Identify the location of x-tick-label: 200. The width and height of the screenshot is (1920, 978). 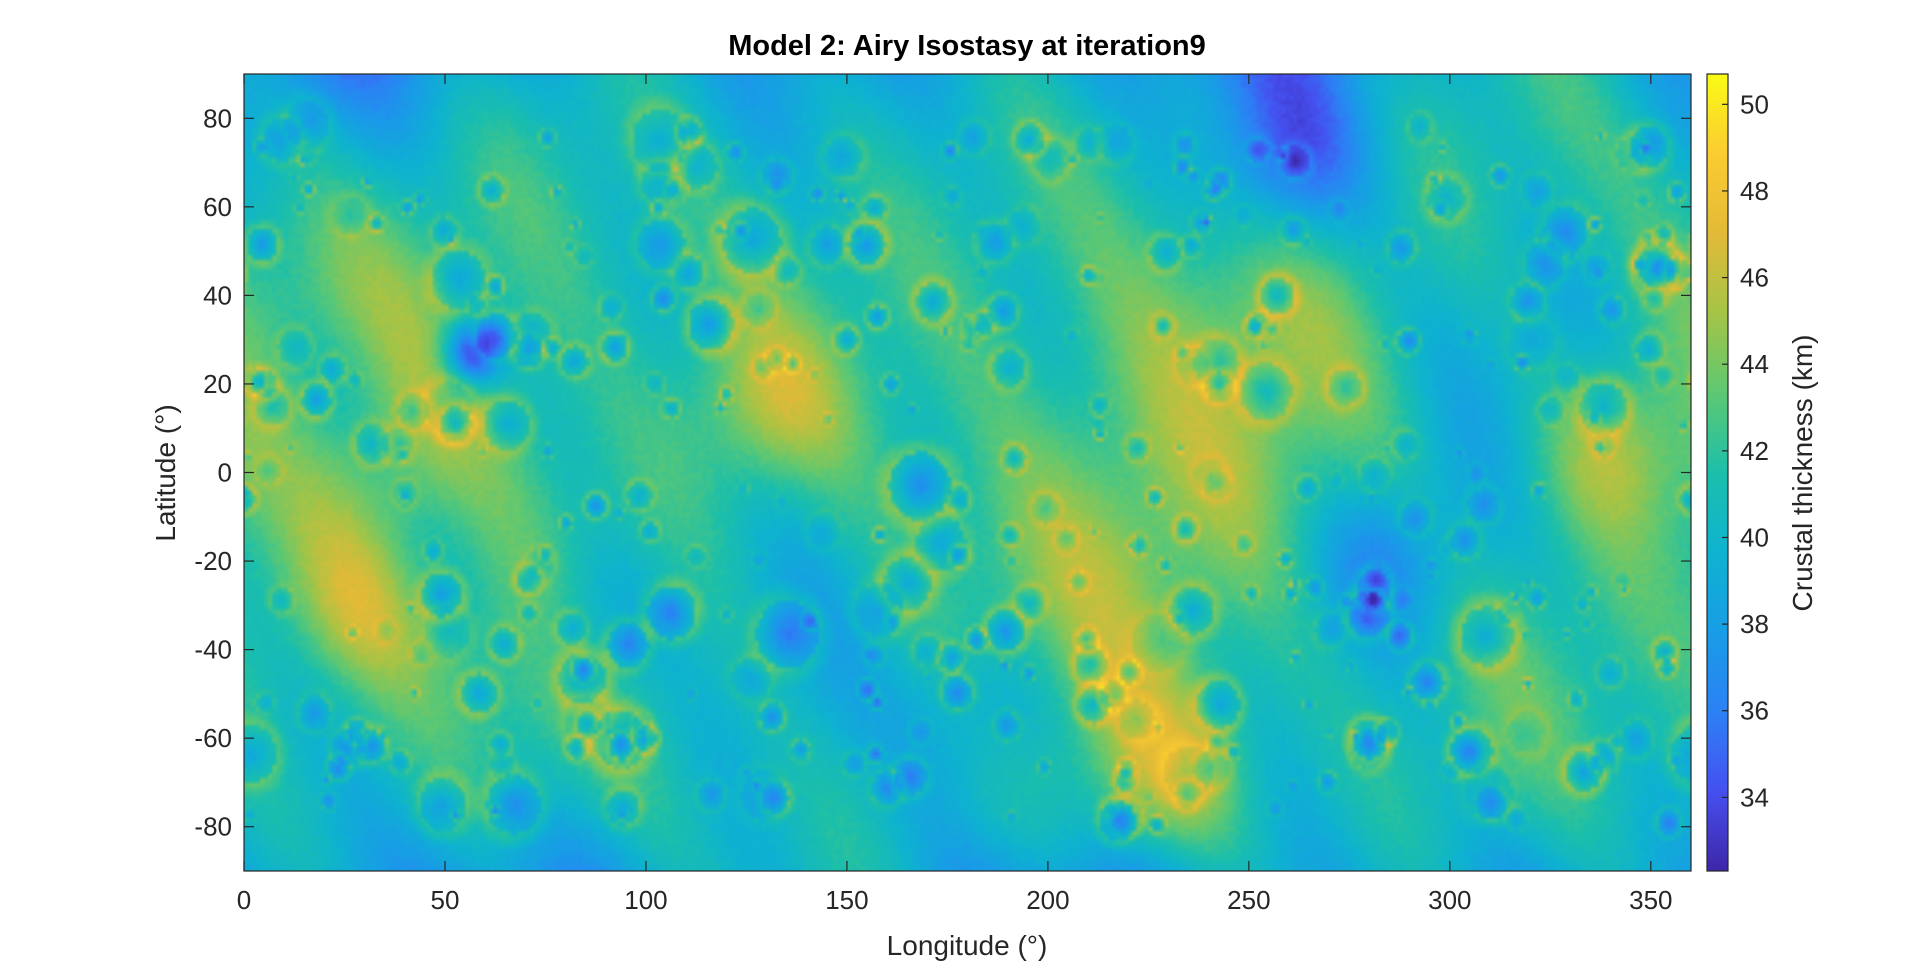
(1047, 900).